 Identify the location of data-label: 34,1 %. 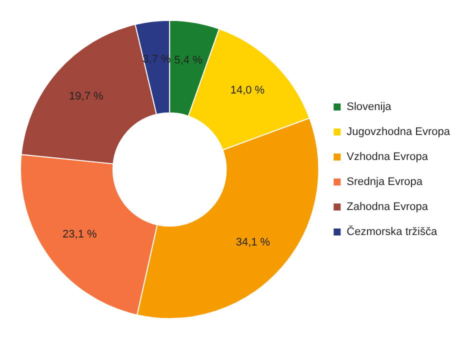
(253, 242).